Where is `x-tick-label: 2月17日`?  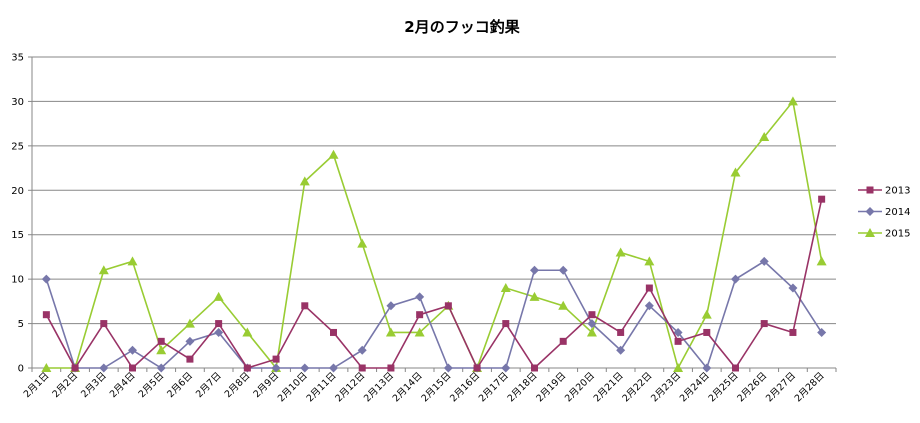 x-tick-label: 2月17日 is located at coordinates (494, 387).